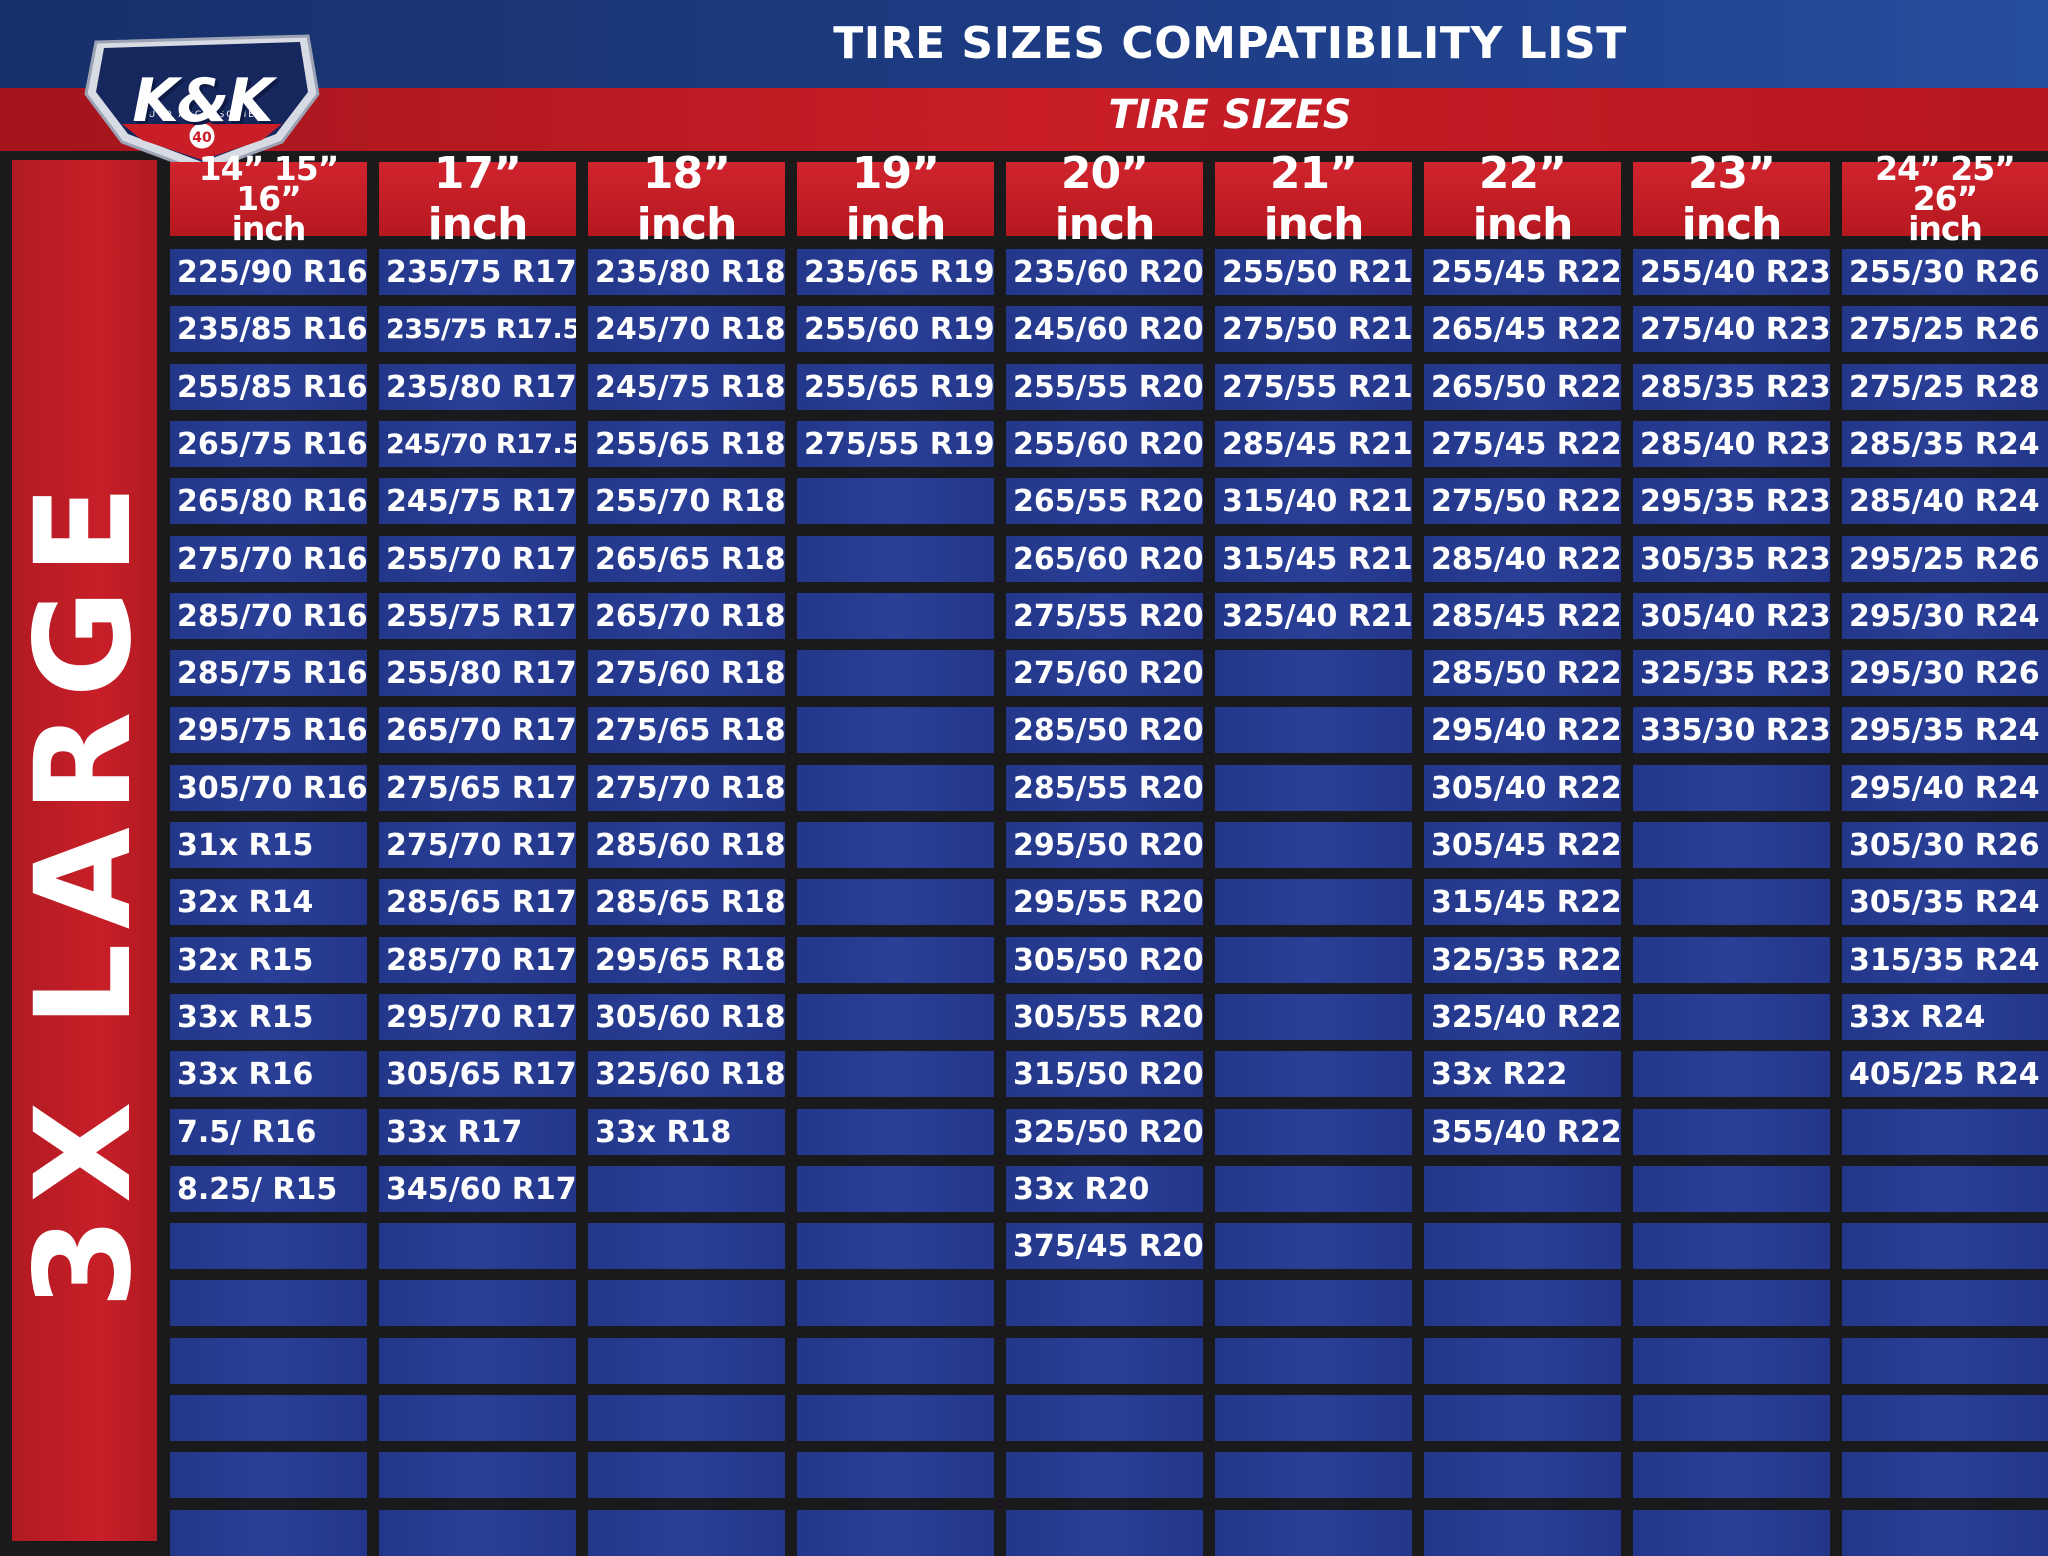 This screenshot has height=1556, width=2048. Describe the element at coordinates (895, 199) in the screenshot. I see `column-header: 19” inch` at that location.